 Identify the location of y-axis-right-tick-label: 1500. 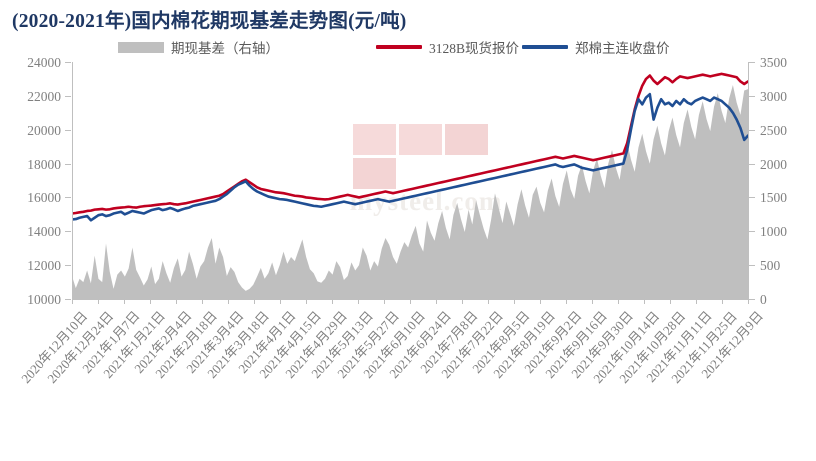
(773, 198).